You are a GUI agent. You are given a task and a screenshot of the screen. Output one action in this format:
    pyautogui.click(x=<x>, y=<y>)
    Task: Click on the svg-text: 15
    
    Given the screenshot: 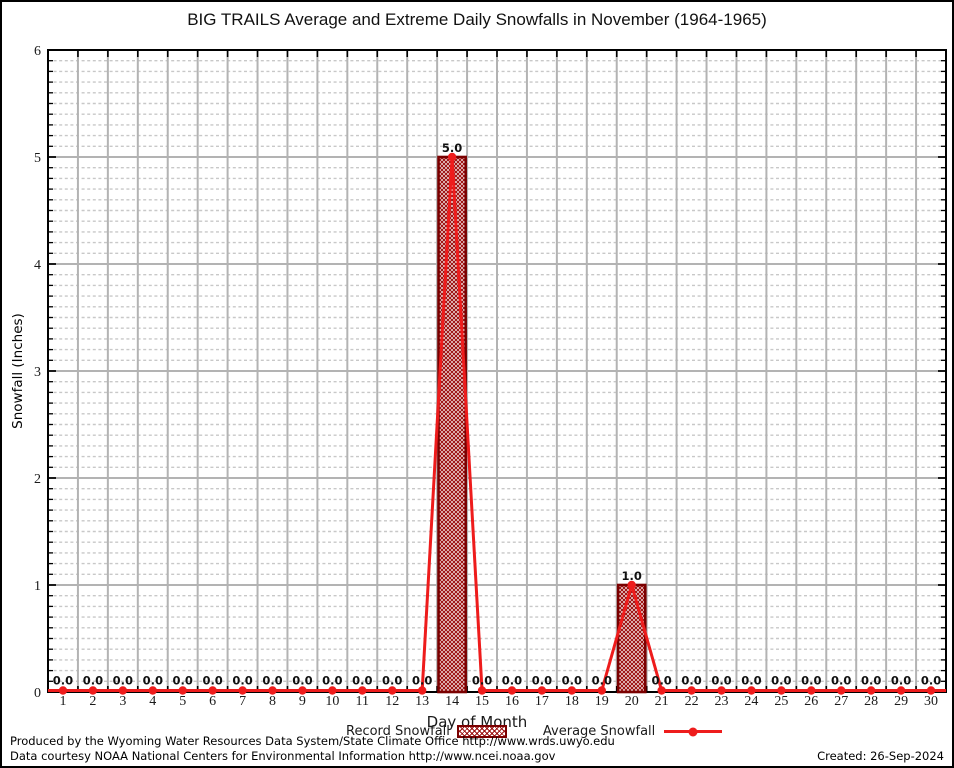 What is the action you would take?
    pyautogui.click(x=482, y=701)
    